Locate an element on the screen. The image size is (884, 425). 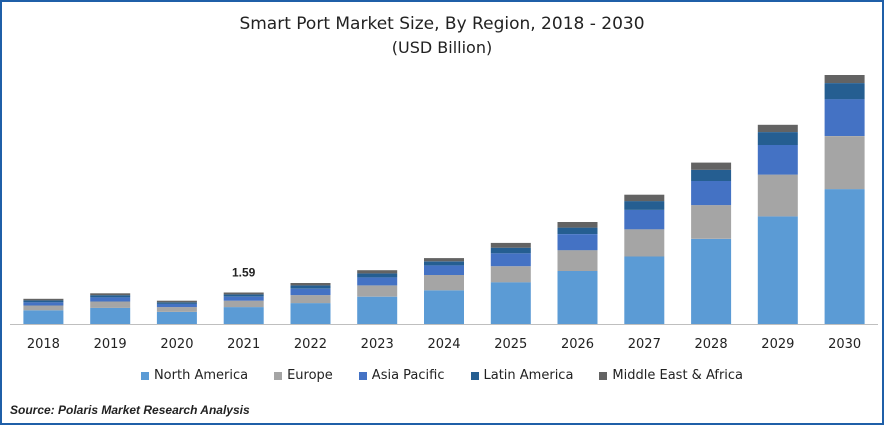
bar-segment-north-america-2019 is located at coordinates (110, 315).